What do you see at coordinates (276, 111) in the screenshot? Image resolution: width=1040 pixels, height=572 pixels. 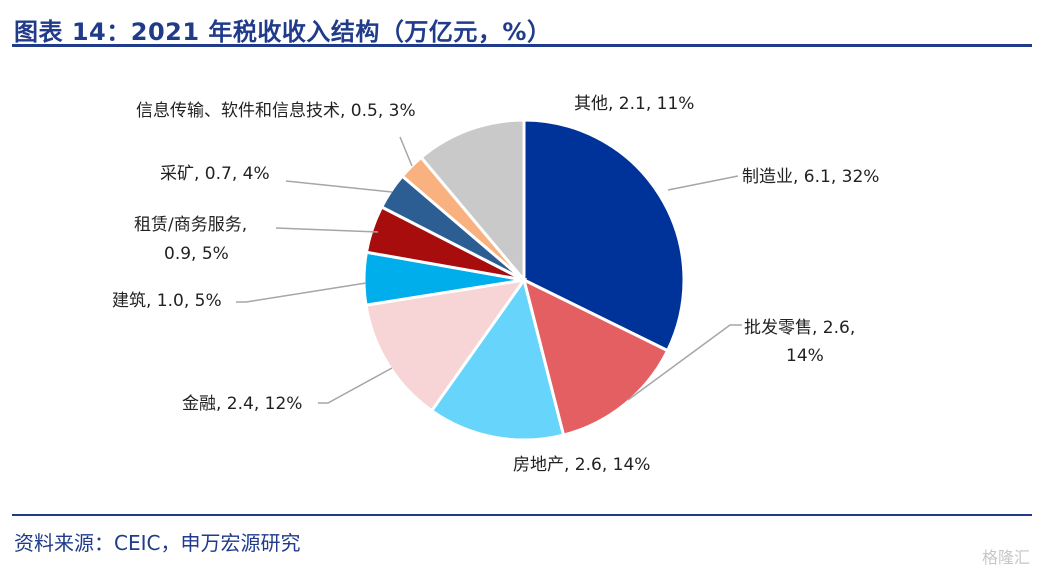 I see `slice-label: 信息传输、软件和信息技术, 0.5, 3%` at bounding box center [276, 111].